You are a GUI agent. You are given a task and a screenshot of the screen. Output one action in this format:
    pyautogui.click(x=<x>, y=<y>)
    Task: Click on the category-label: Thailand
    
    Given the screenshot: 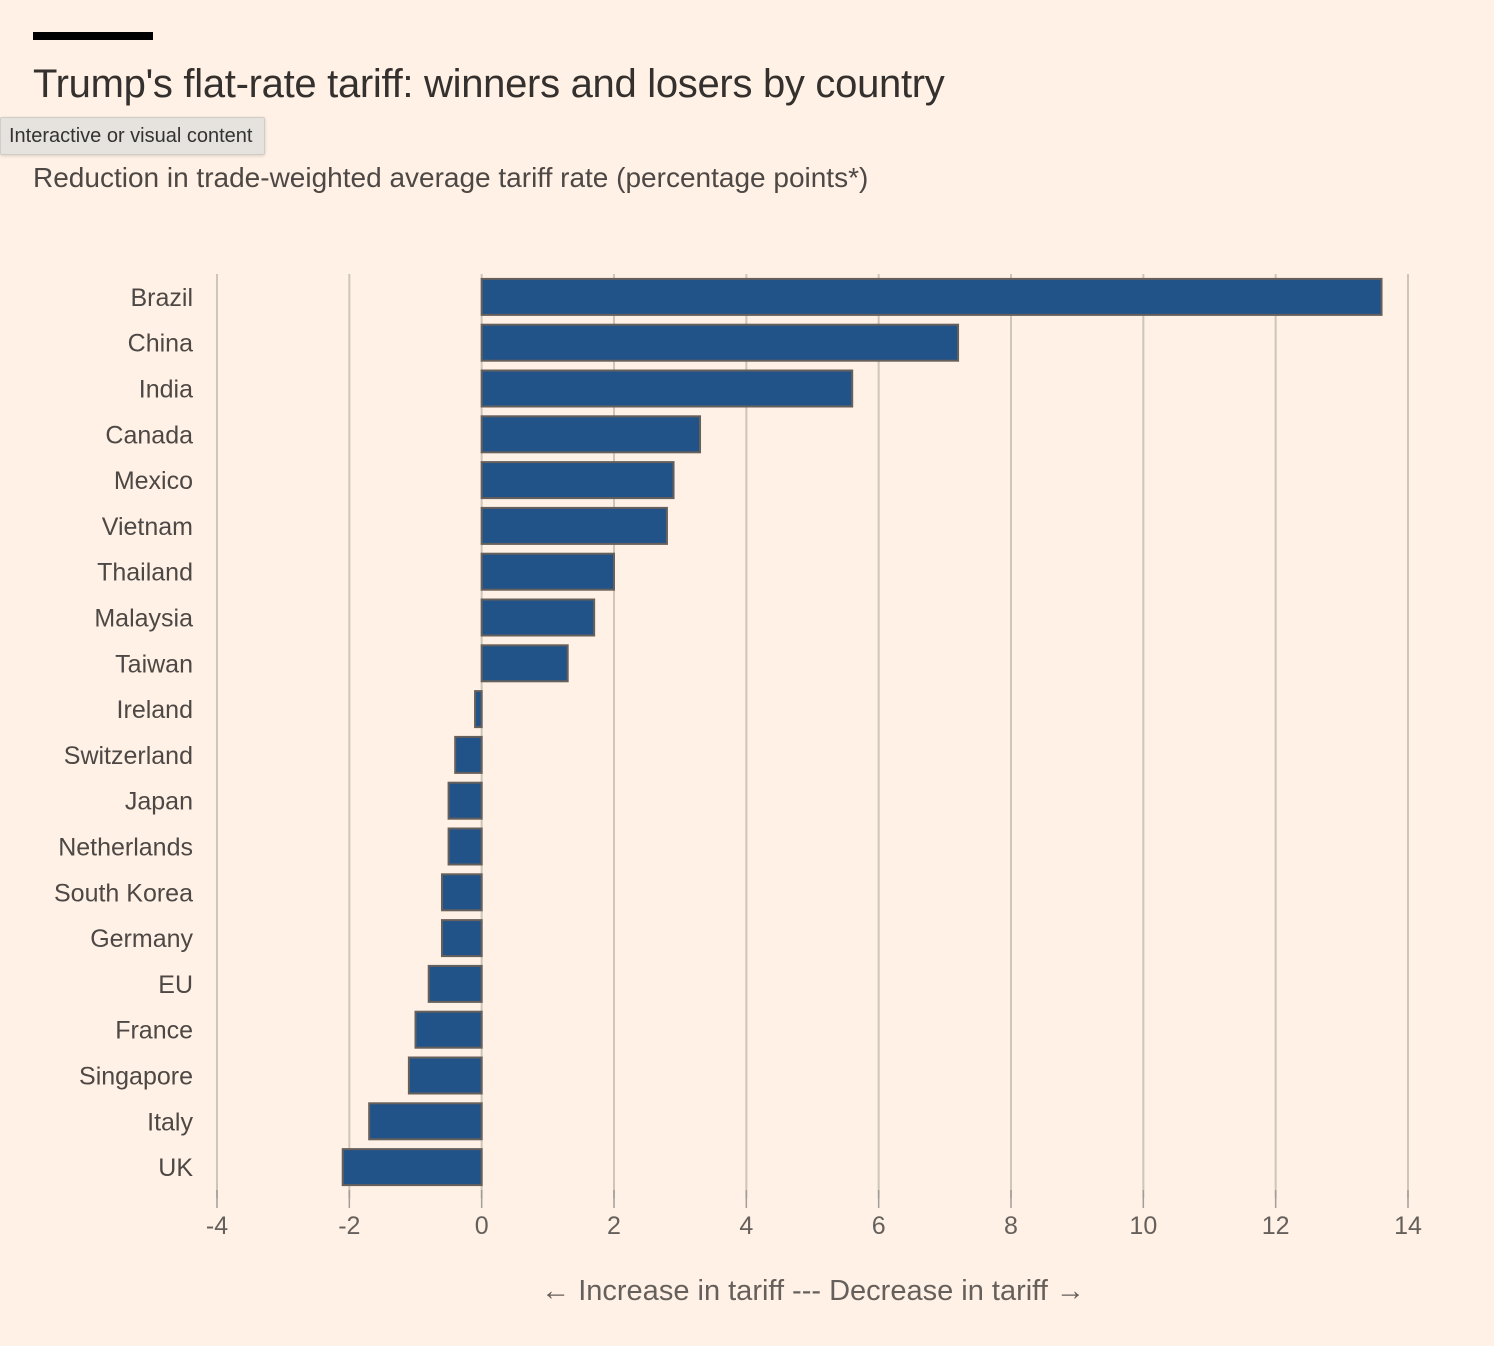 What is the action you would take?
    pyautogui.click(x=145, y=573)
    